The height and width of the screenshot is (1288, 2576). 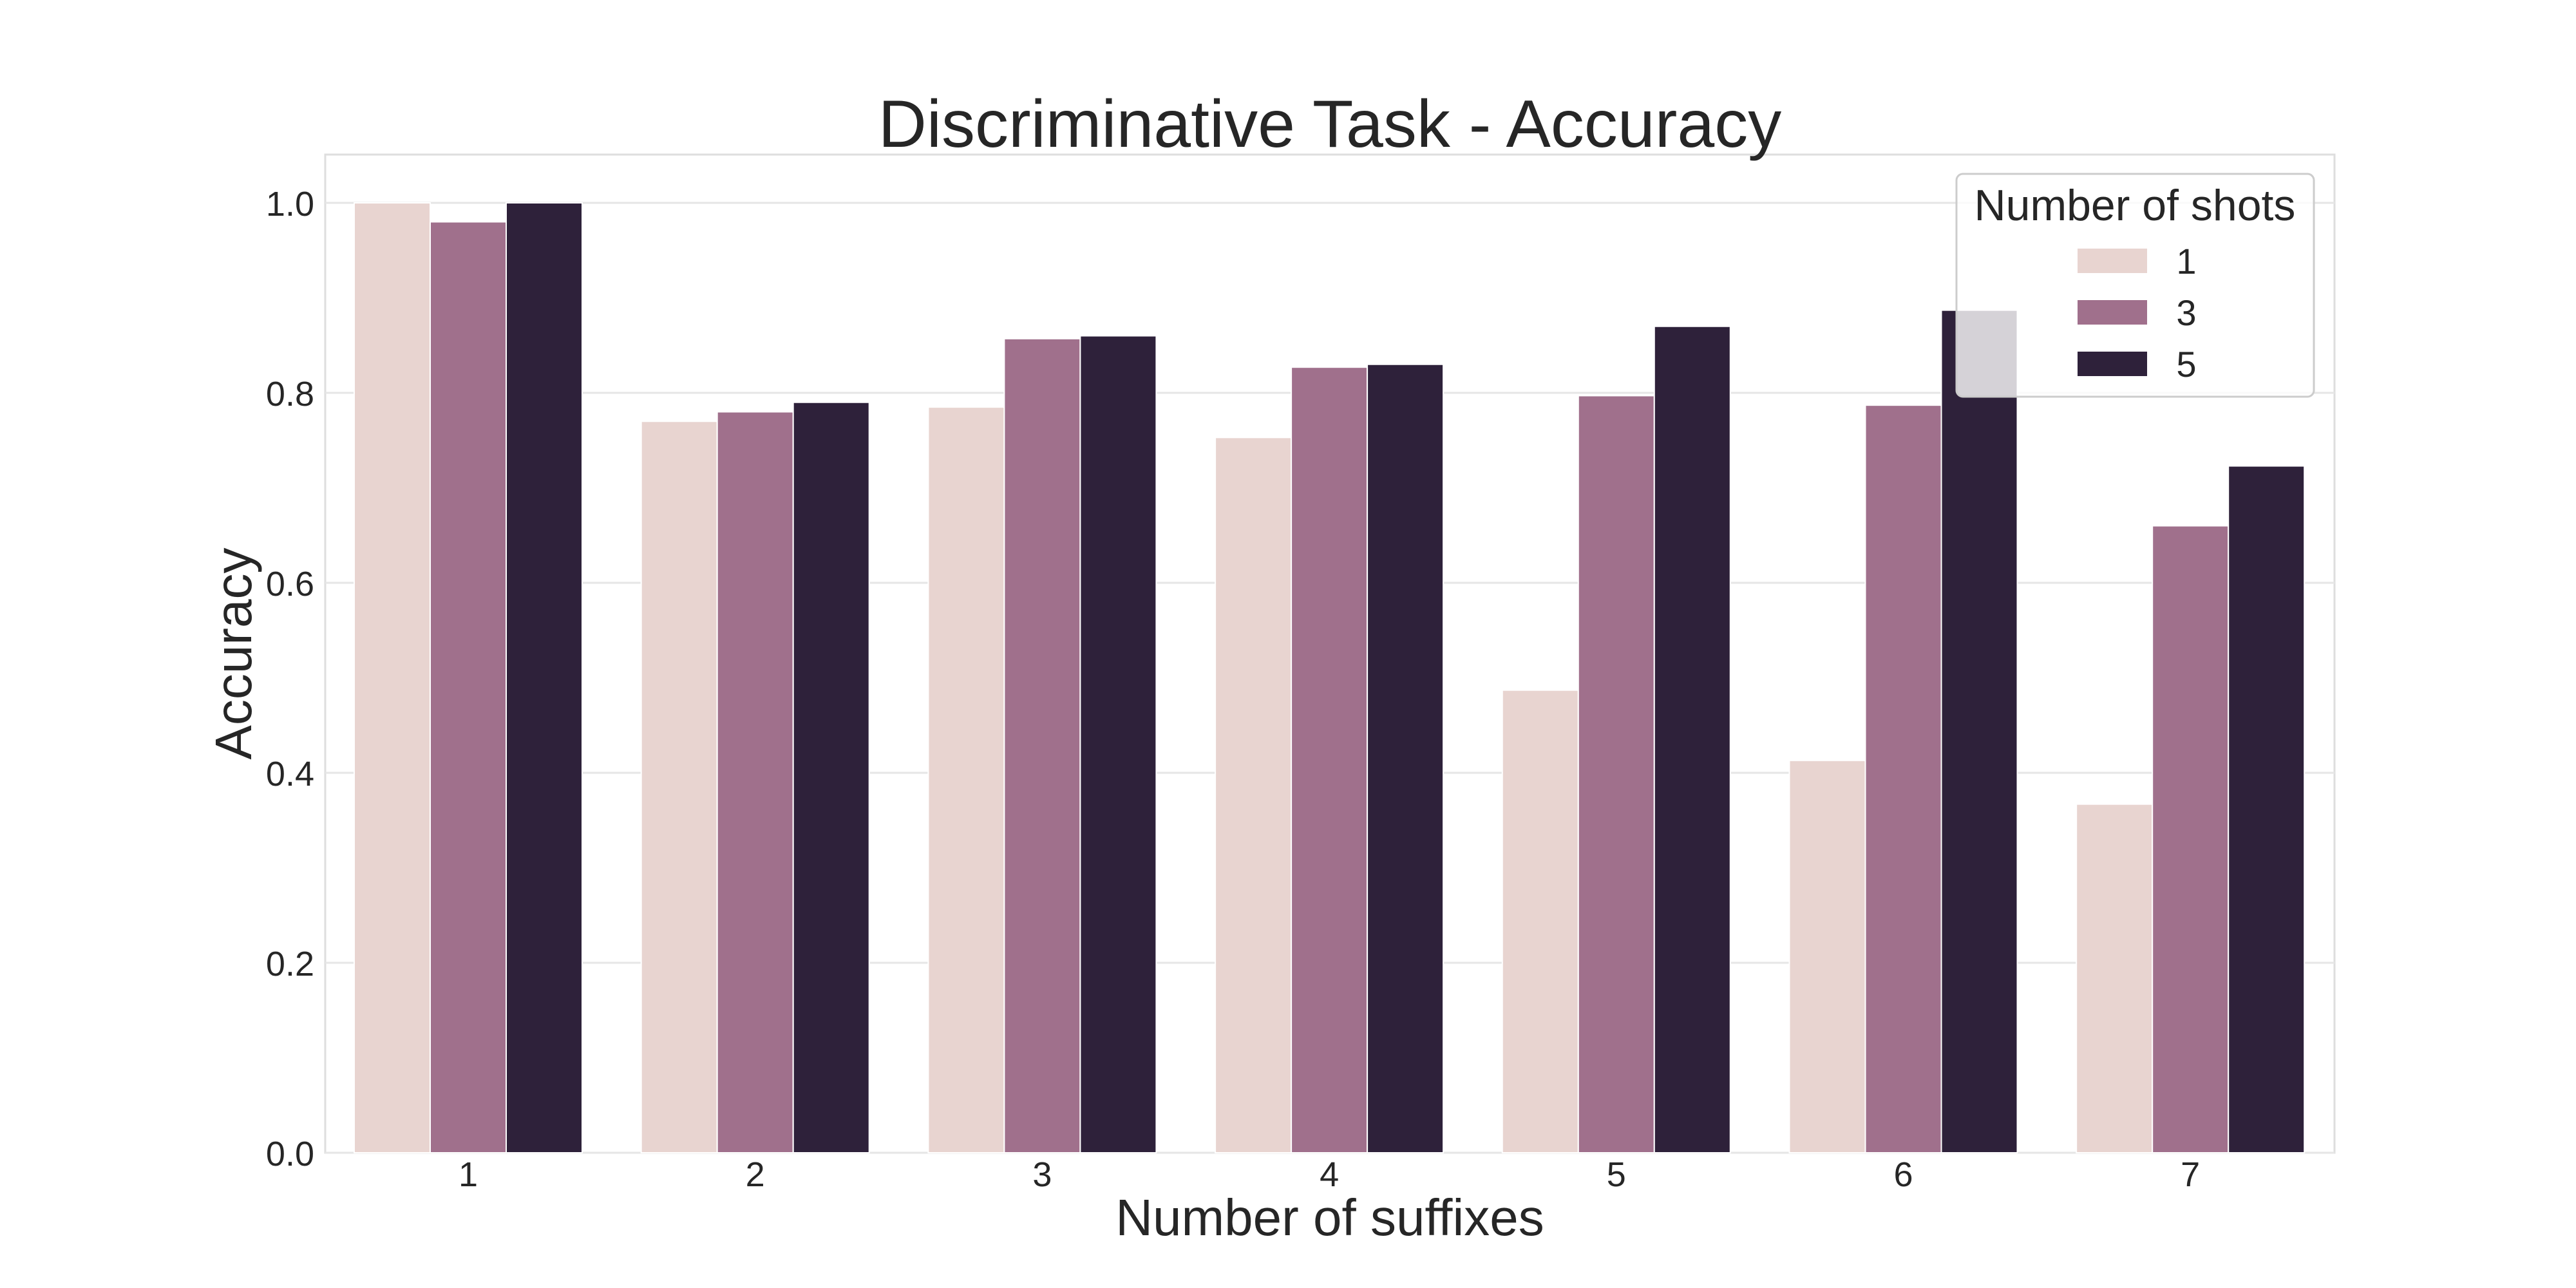 What do you see at coordinates (1616, 1174) in the screenshot?
I see `x-tick-label: 5` at bounding box center [1616, 1174].